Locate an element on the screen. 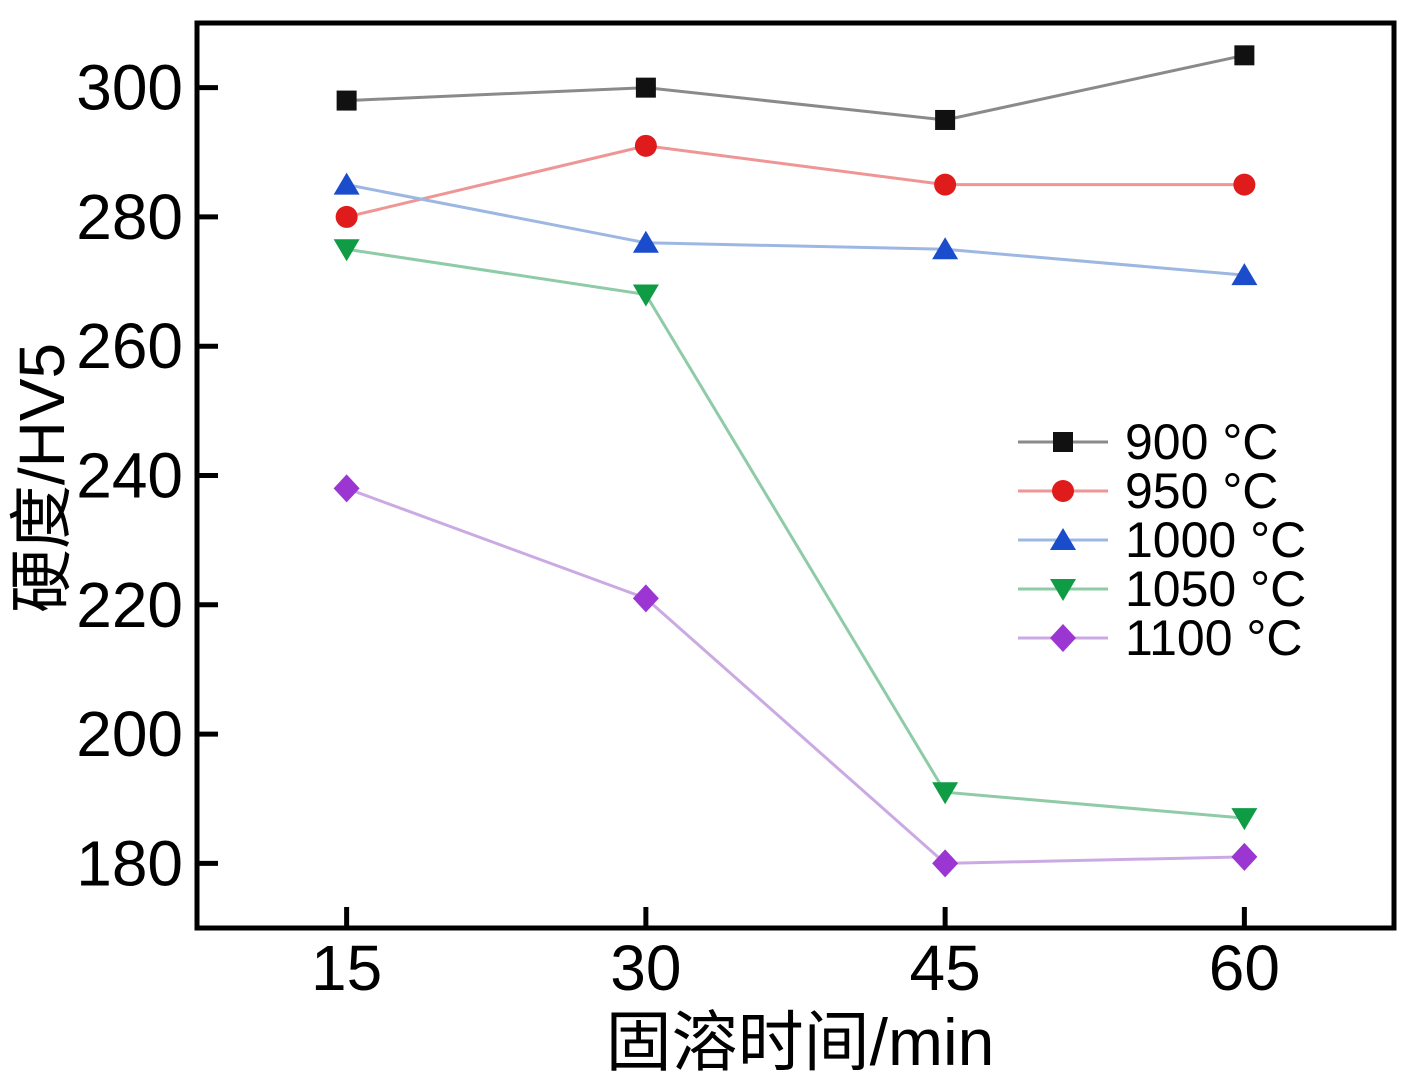 The image size is (1417, 1087). x-tick-label: 45 is located at coordinates (945, 968).